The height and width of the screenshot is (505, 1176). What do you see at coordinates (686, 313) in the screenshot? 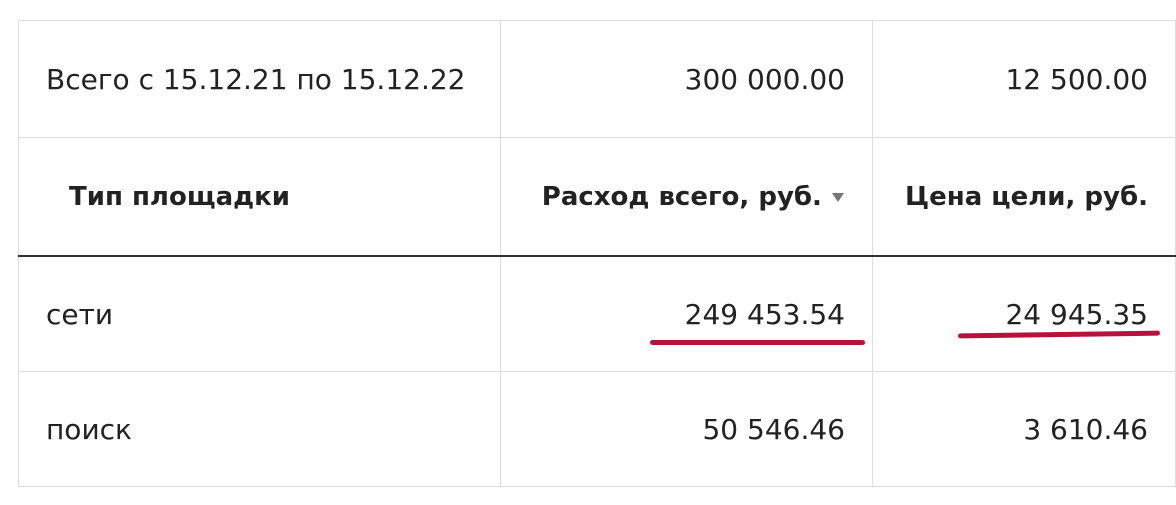
I see `cost-cell: 249 453.54` at bounding box center [686, 313].